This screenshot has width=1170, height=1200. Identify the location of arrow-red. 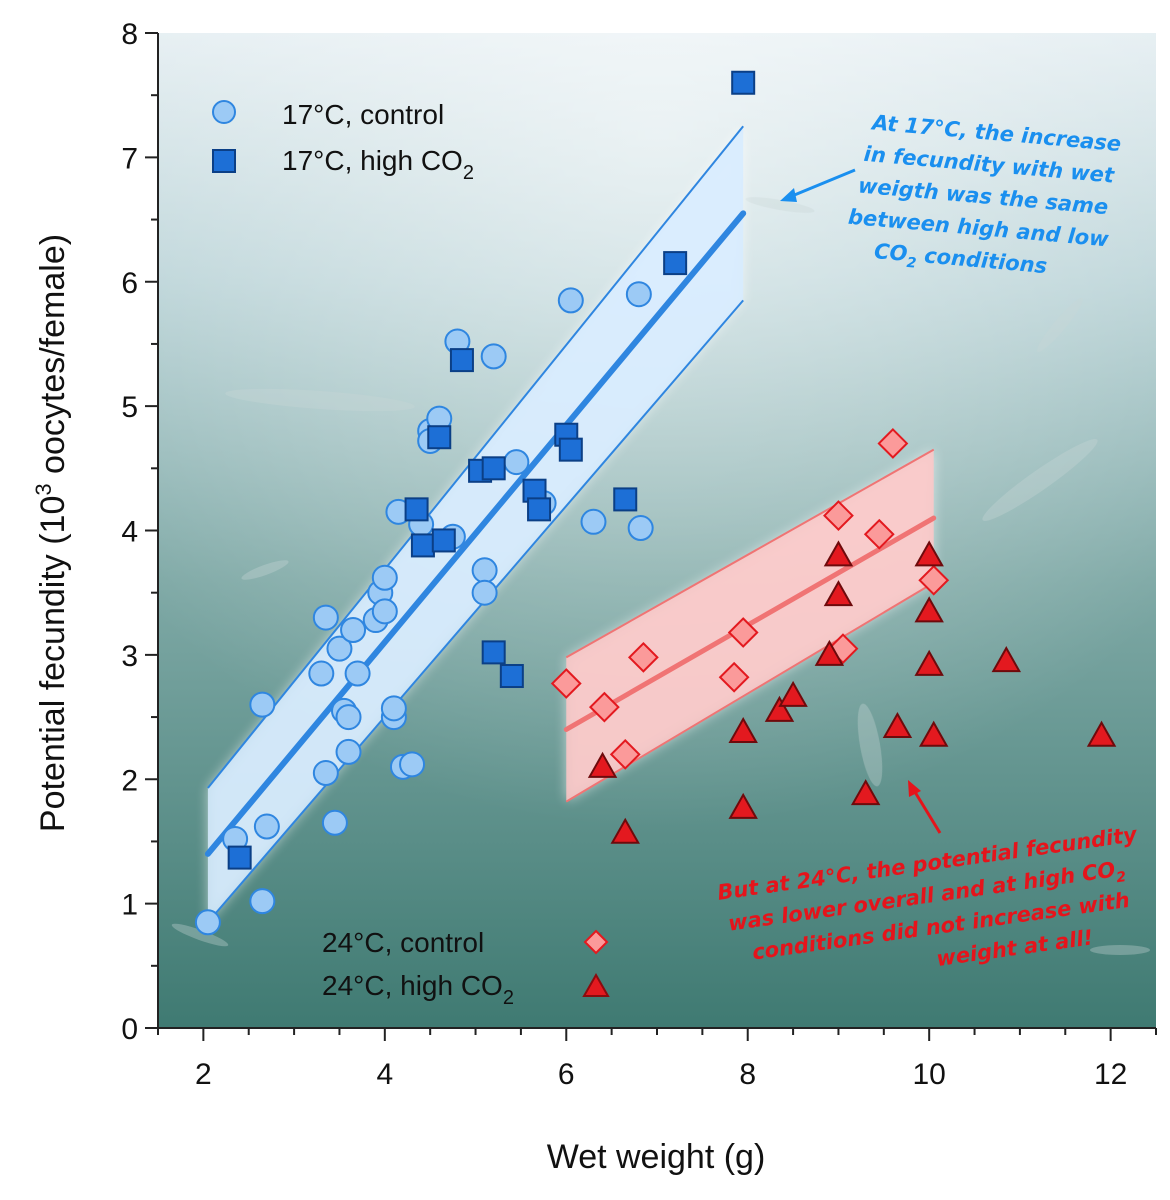
(925, 807).